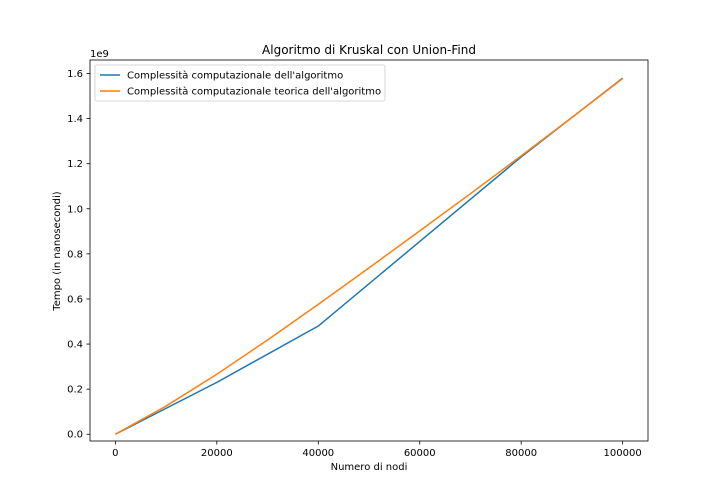 The image size is (720, 504). Describe the element at coordinates (75, 164) in the screenshot. I see `y-tick-label: 1.2` at that location.